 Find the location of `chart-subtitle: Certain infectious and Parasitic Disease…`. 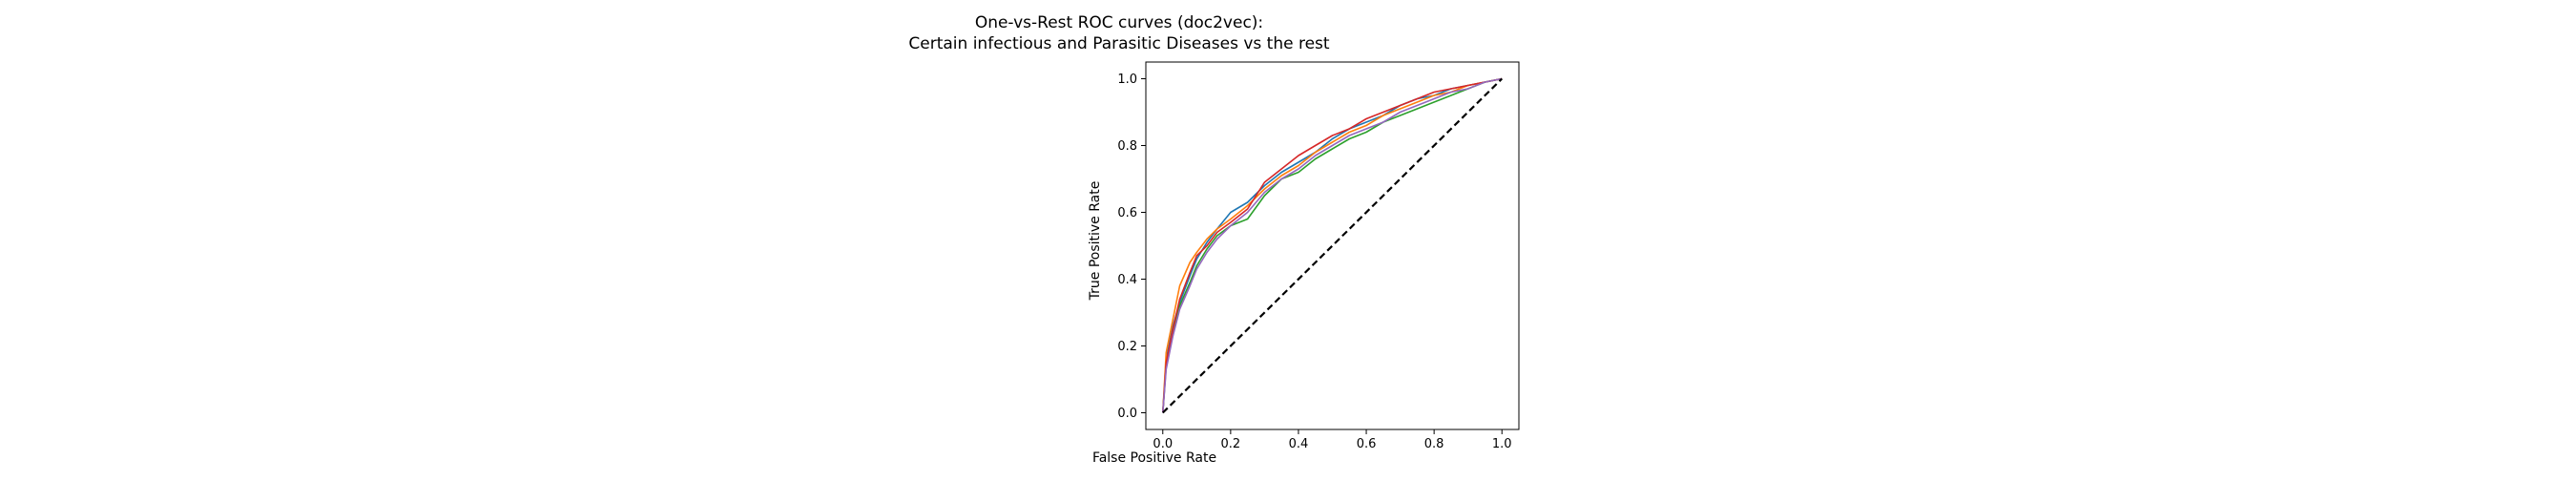

chart-subtitle: Certain infectious and Parasitic Disease… is located at coordinates (1119, 43).